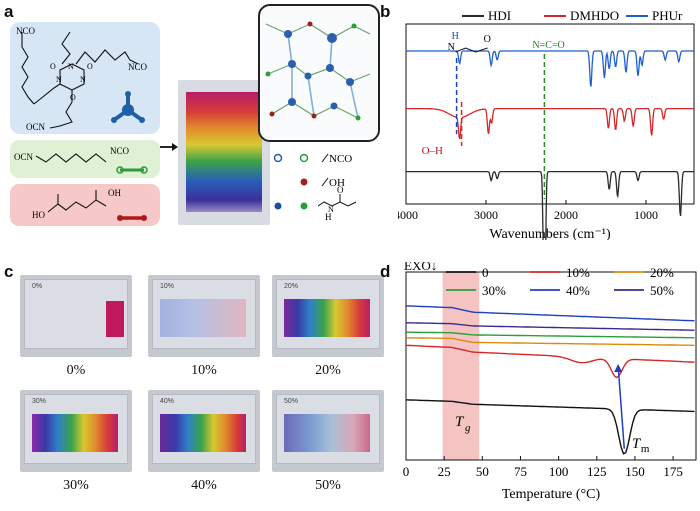  Describe the element at coordinates (71, 66) in the screenshot. I see `trimer-n-1: N` at that location.